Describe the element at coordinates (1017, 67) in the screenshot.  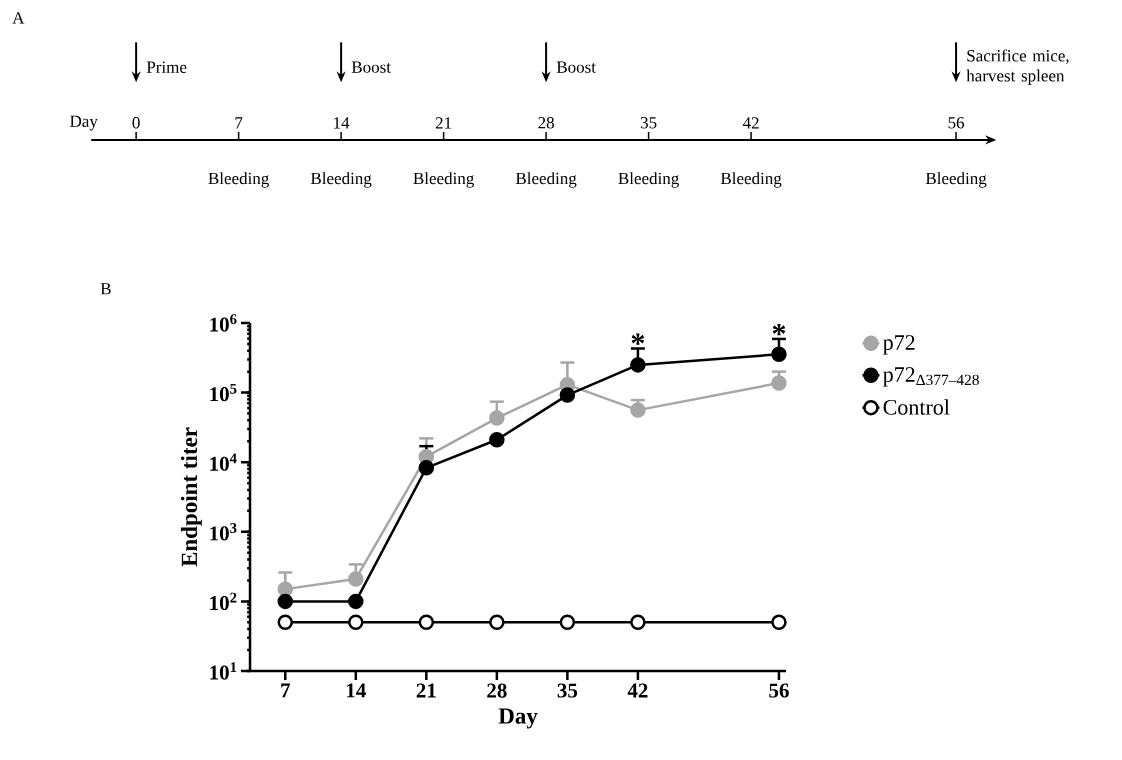
I see `text: Sacrifice mice, harvest spleen` at that location.